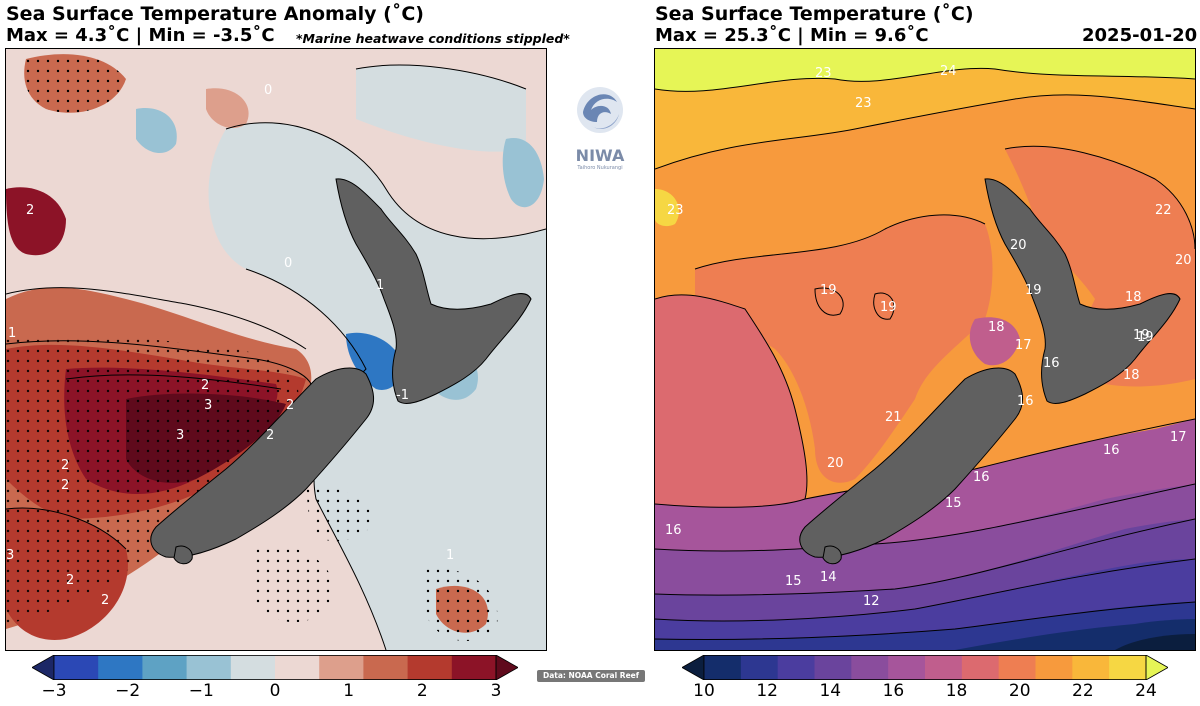 The height and width of the screenshot is (706, 1200). Describe the element at coordinates (1140, 35) in the screenshot. I see `sst-date: 2025-01-20` at that location.